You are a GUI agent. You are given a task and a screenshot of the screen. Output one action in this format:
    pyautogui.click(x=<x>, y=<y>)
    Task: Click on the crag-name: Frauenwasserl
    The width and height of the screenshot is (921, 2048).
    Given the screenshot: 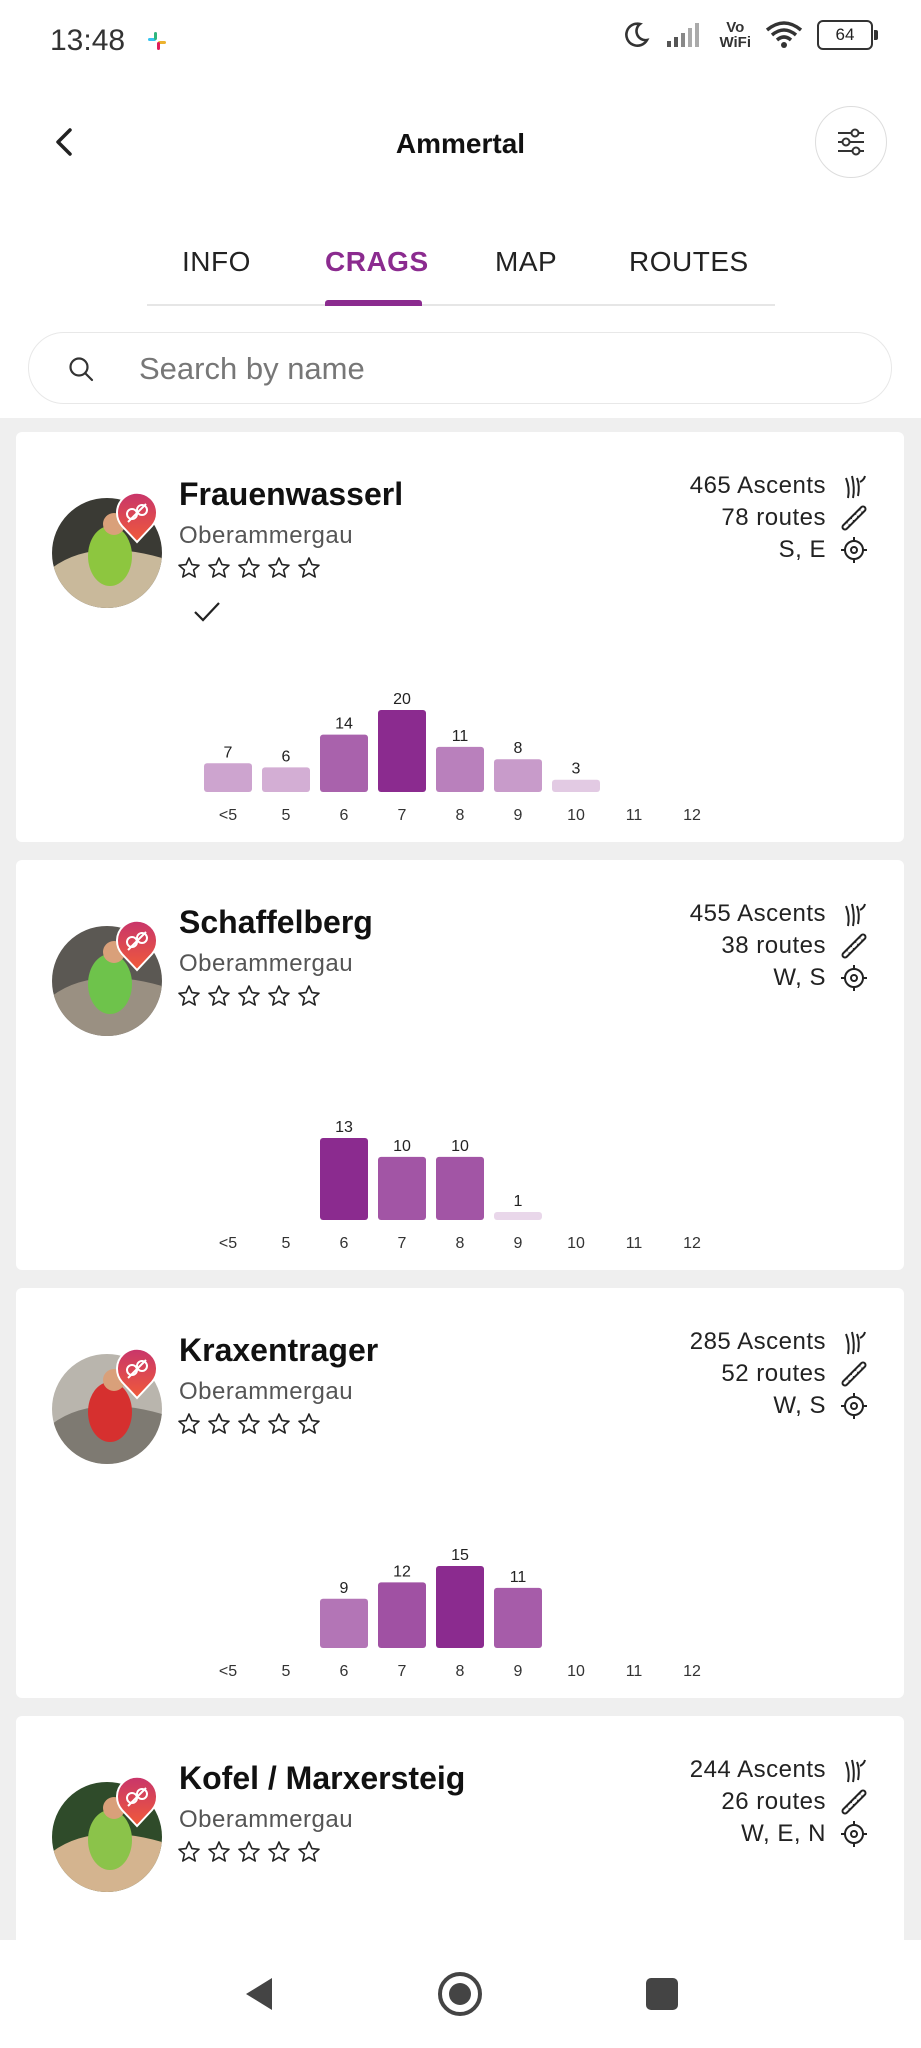 What is the action you would take?
    pyautogui.click(x=291, y=494)
    